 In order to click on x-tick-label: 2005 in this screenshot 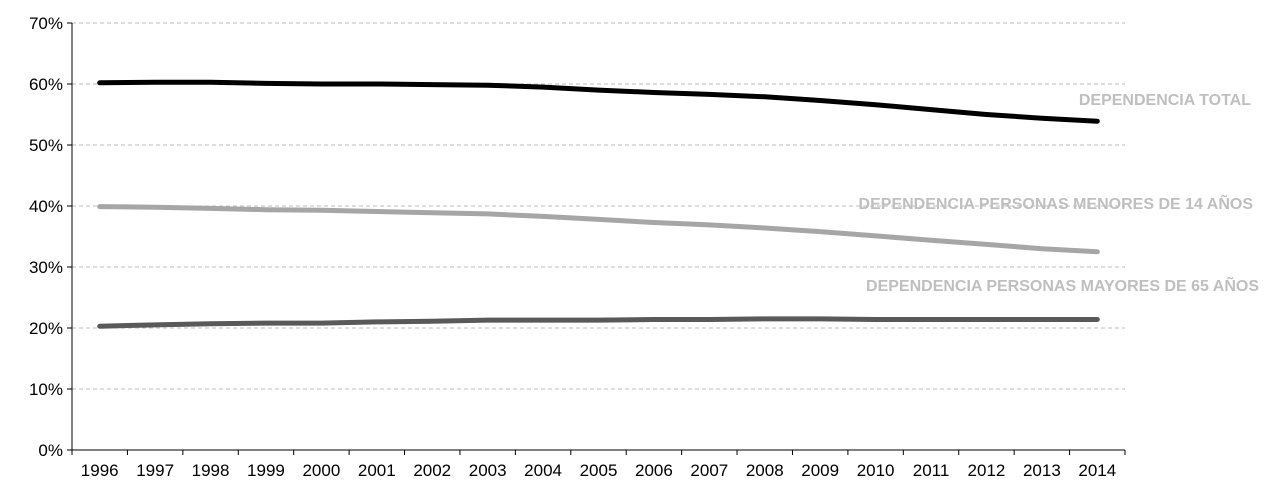, I will do `click(599, 470)`.